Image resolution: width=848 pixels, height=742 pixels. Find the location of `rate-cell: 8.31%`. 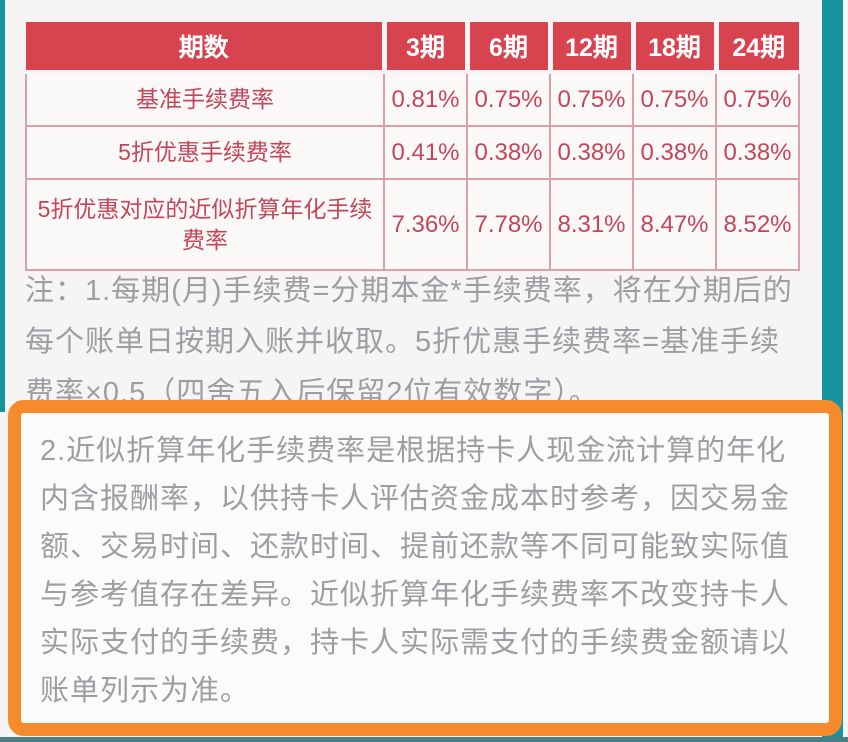

rate-cell: 8.31% is located at coordinates (591, 224).